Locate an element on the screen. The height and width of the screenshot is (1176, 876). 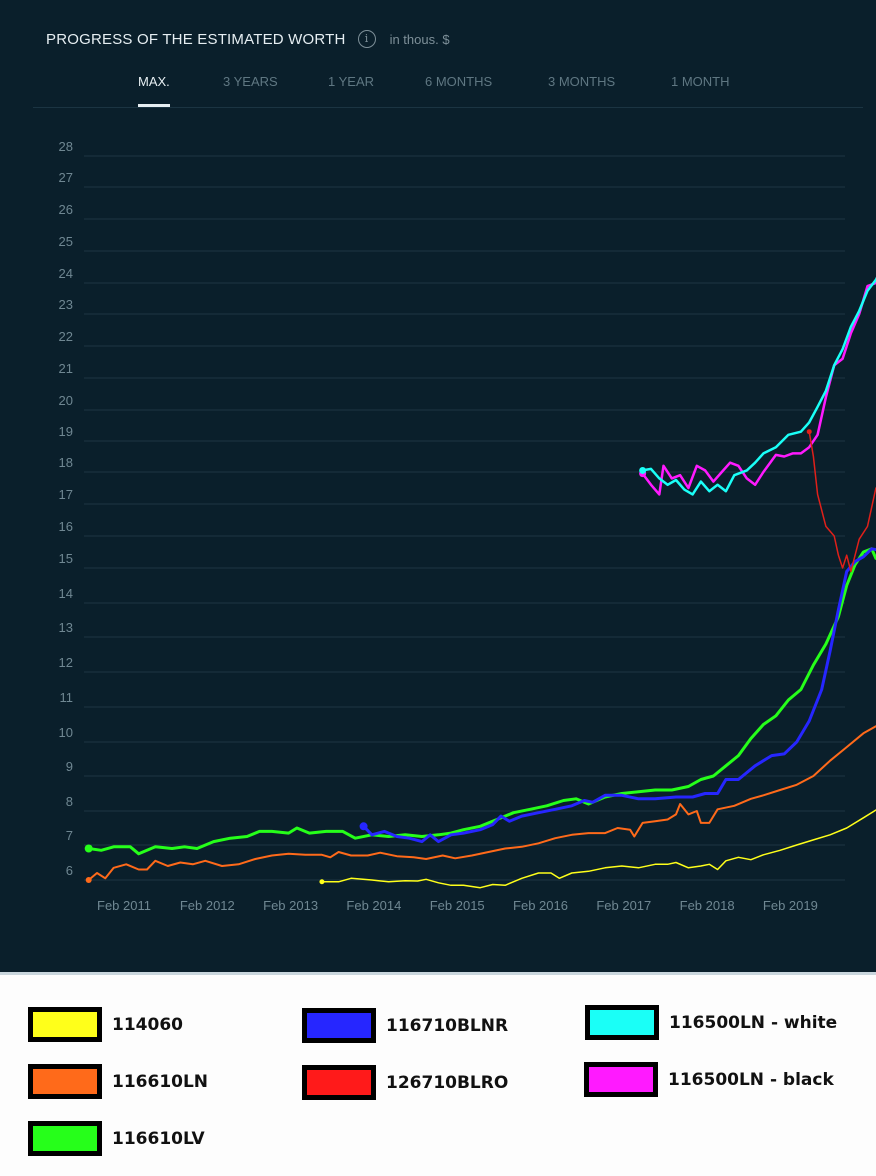
svg-text: Feb 2016 is located at coordinates (540, 905).